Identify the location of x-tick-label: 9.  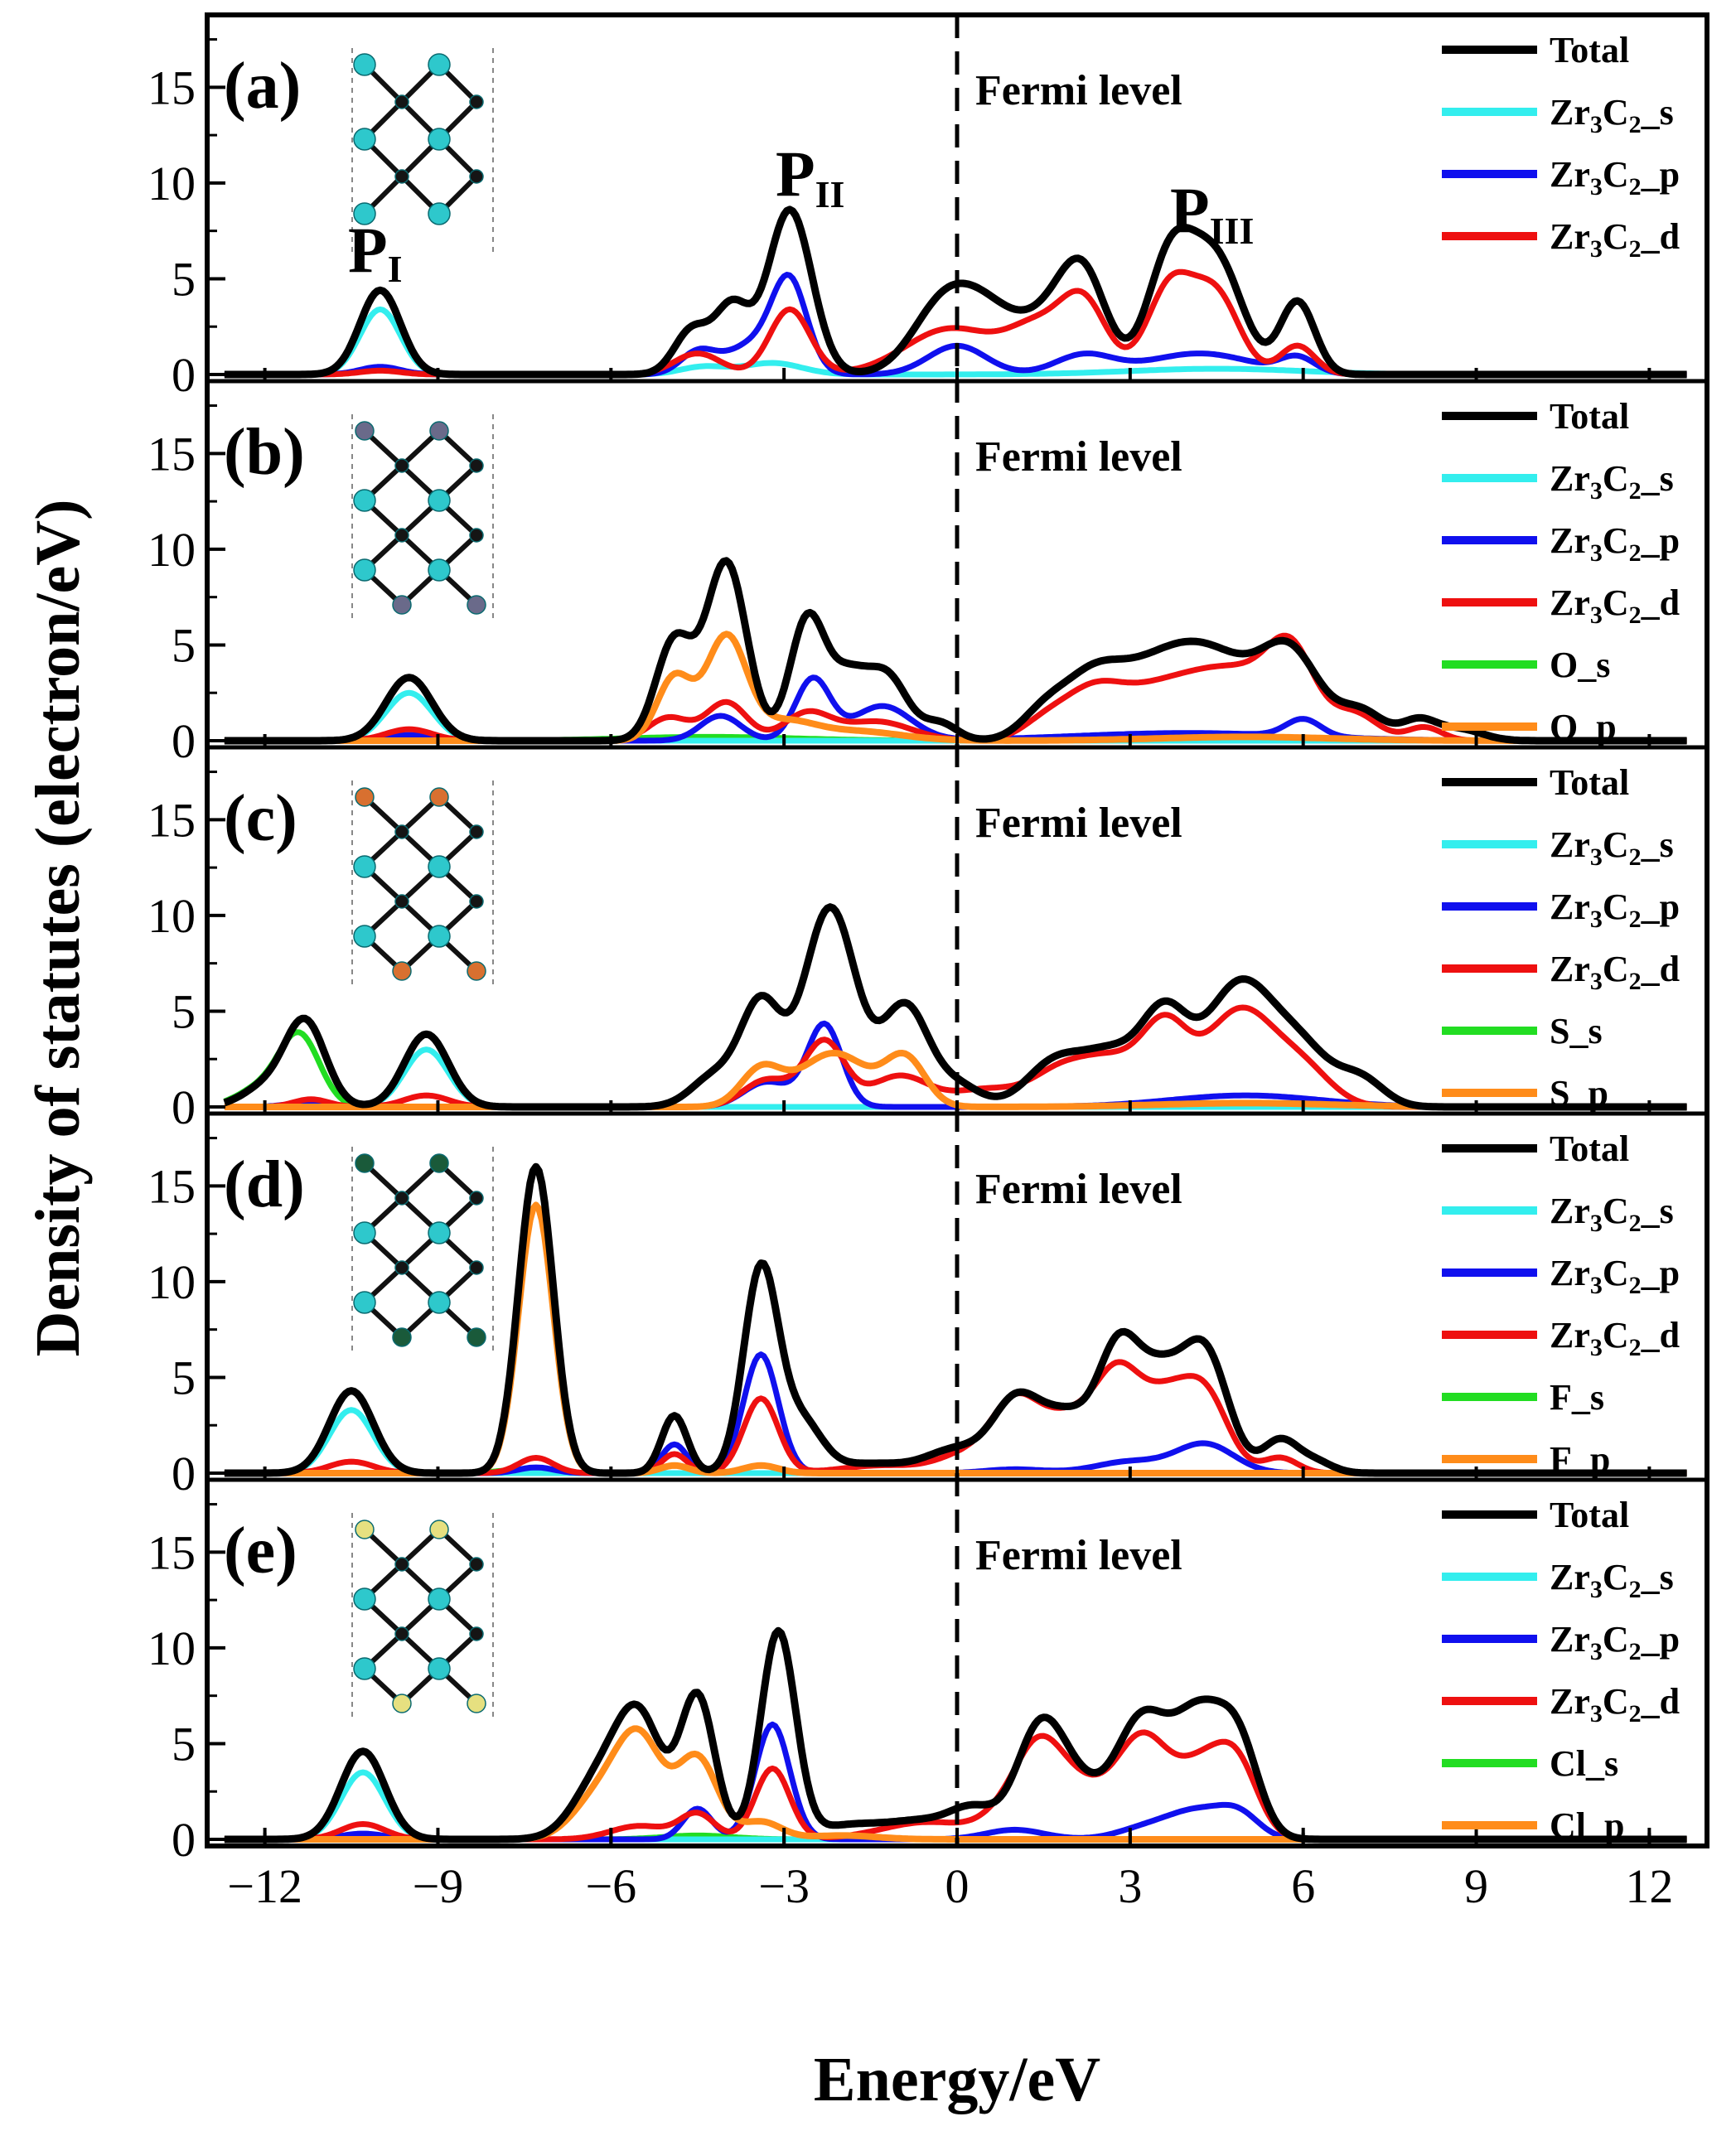
(1476, 1886).